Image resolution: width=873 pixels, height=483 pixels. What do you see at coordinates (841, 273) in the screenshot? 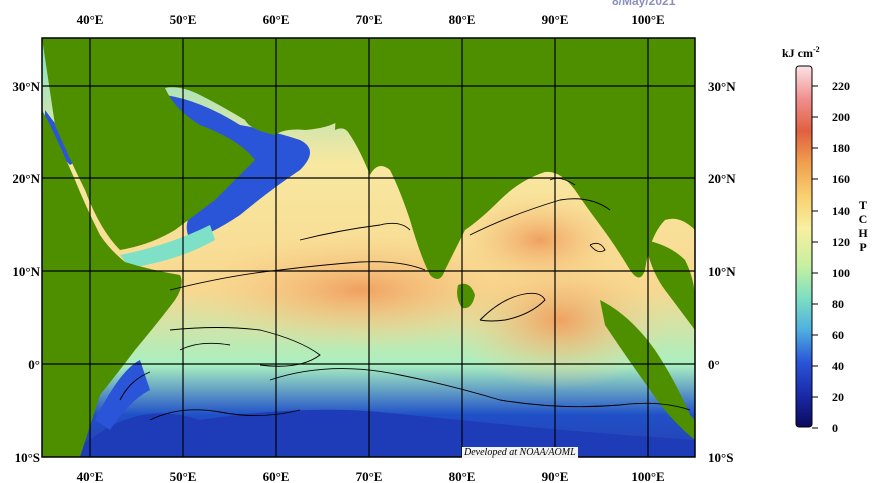
I see `colorbar-tick: 100` at bounding box center [841, 273].